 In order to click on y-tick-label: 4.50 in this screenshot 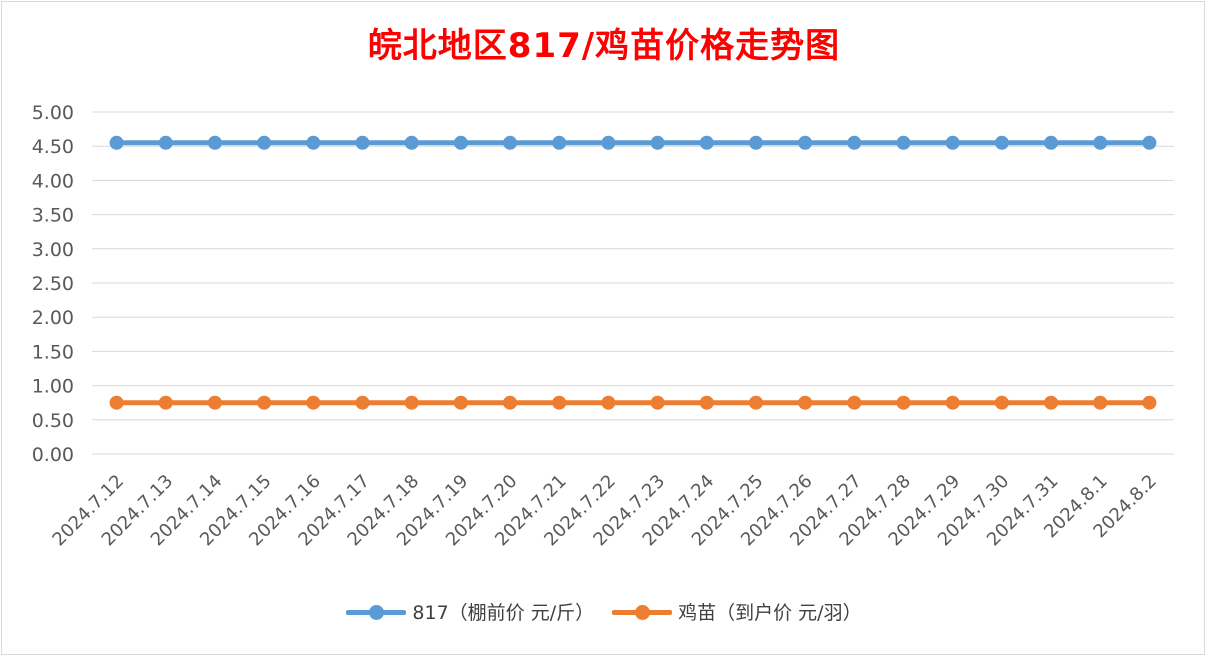, I will do `click(53, 147)`.